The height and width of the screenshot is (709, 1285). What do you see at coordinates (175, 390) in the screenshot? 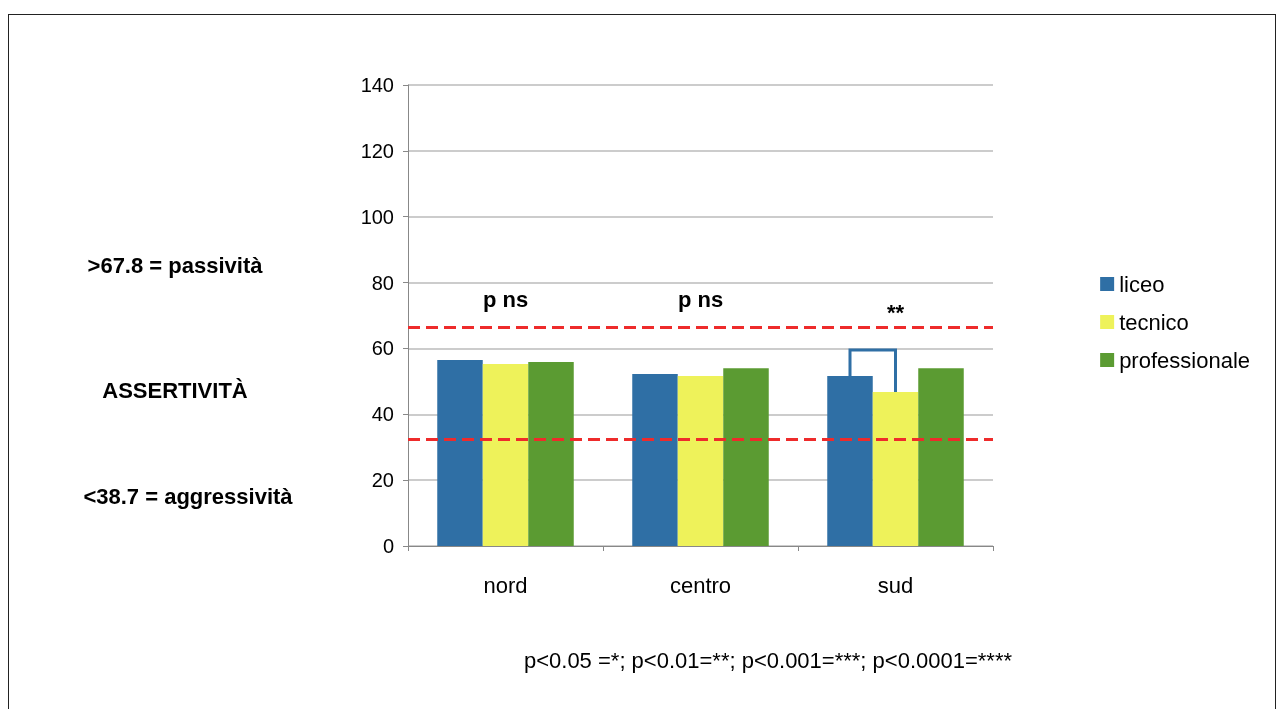
I see `text: ASSERTIVITÀ` at bounding box center [175, 390].